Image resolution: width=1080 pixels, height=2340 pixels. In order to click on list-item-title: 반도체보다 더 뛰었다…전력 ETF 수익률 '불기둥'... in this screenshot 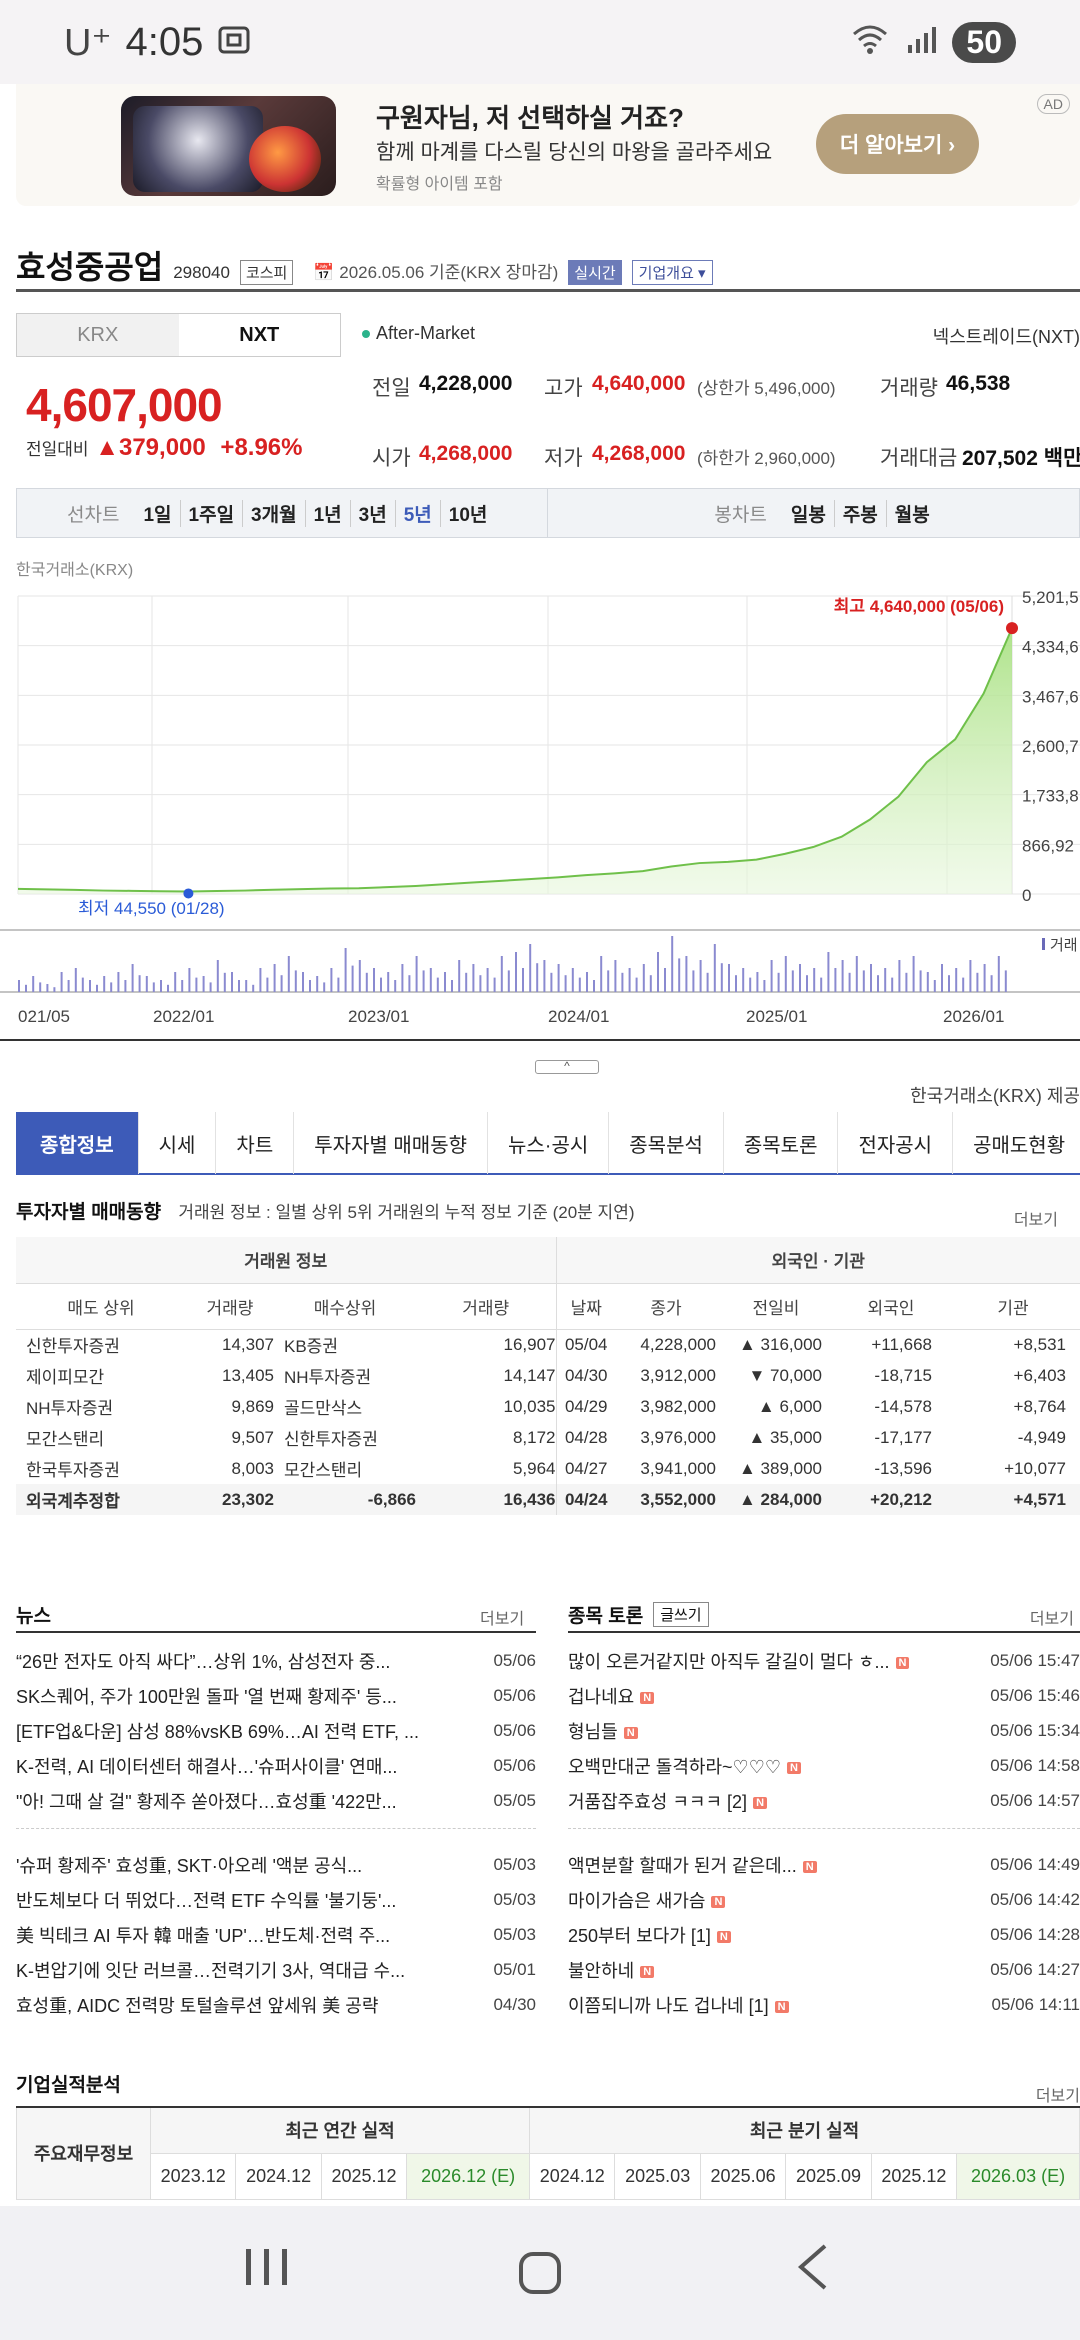, I will do `click(206, 1900)`.